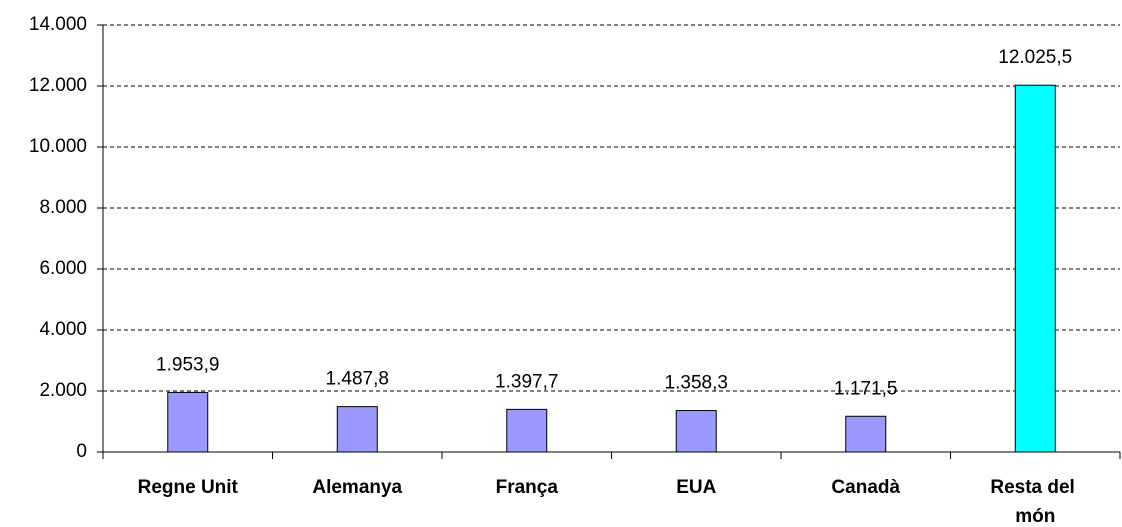 The width and height of the screenshot is (1122, 527). Describe the element at coordinates (81, 451) in the screenshot. I see `y-tick-label: 0` at that location.